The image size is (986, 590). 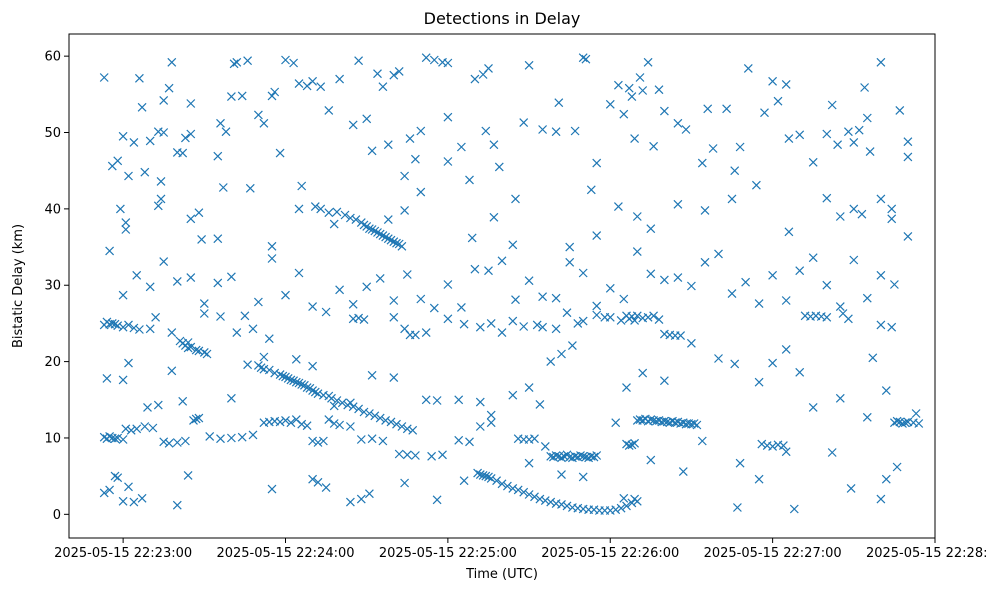 What do you see at coordinates (52, 209) in the screenshot?
I see `y-tick-label: 40` at bounding box center [52, 209].